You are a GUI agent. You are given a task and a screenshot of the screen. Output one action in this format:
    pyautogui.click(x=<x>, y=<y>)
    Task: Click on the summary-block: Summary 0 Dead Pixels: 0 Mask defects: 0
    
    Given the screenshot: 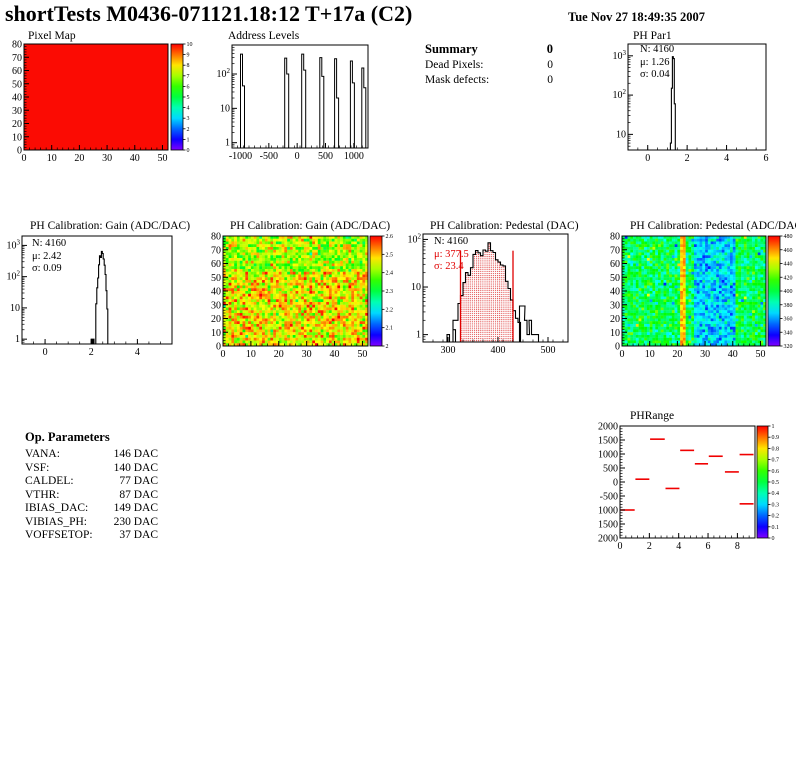 What is the action you would take?
    pyautogui.click(x=489, y=65)
    